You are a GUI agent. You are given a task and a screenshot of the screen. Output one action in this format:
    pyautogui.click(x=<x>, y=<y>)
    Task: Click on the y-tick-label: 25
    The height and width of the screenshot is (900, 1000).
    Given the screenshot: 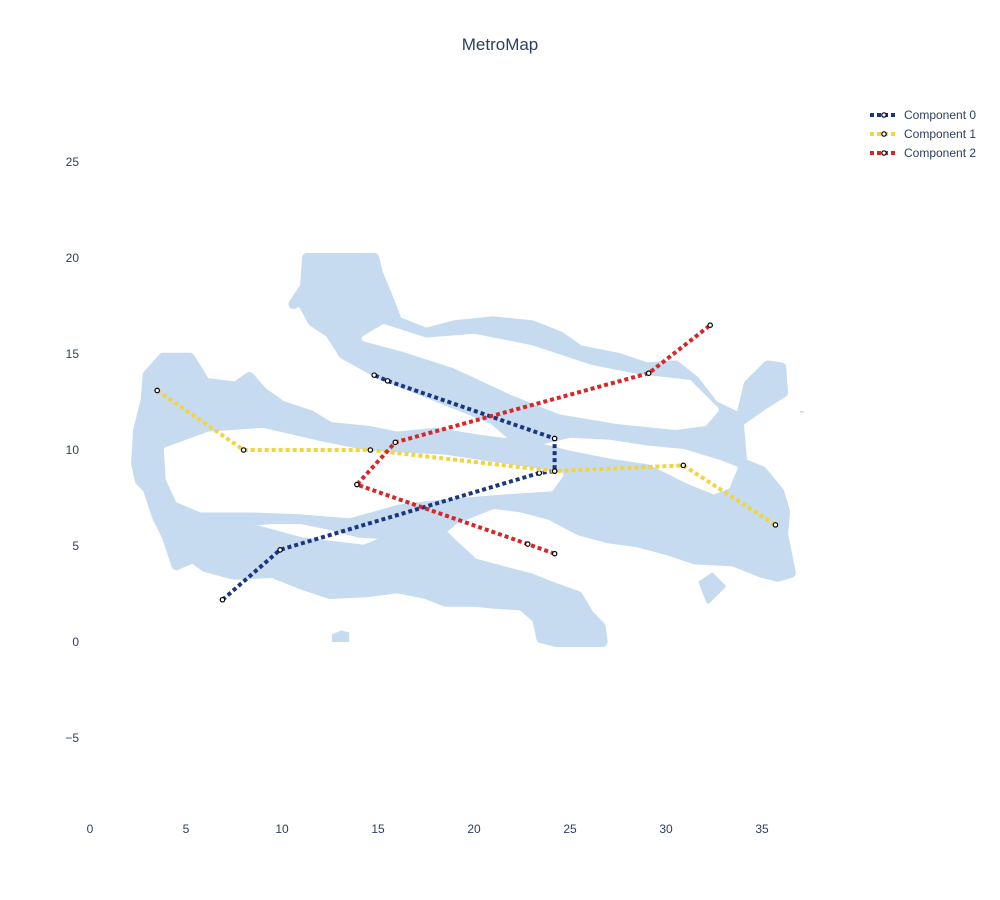 What is the action you would take?
    pyautogui.click(x=73, y=162)
    